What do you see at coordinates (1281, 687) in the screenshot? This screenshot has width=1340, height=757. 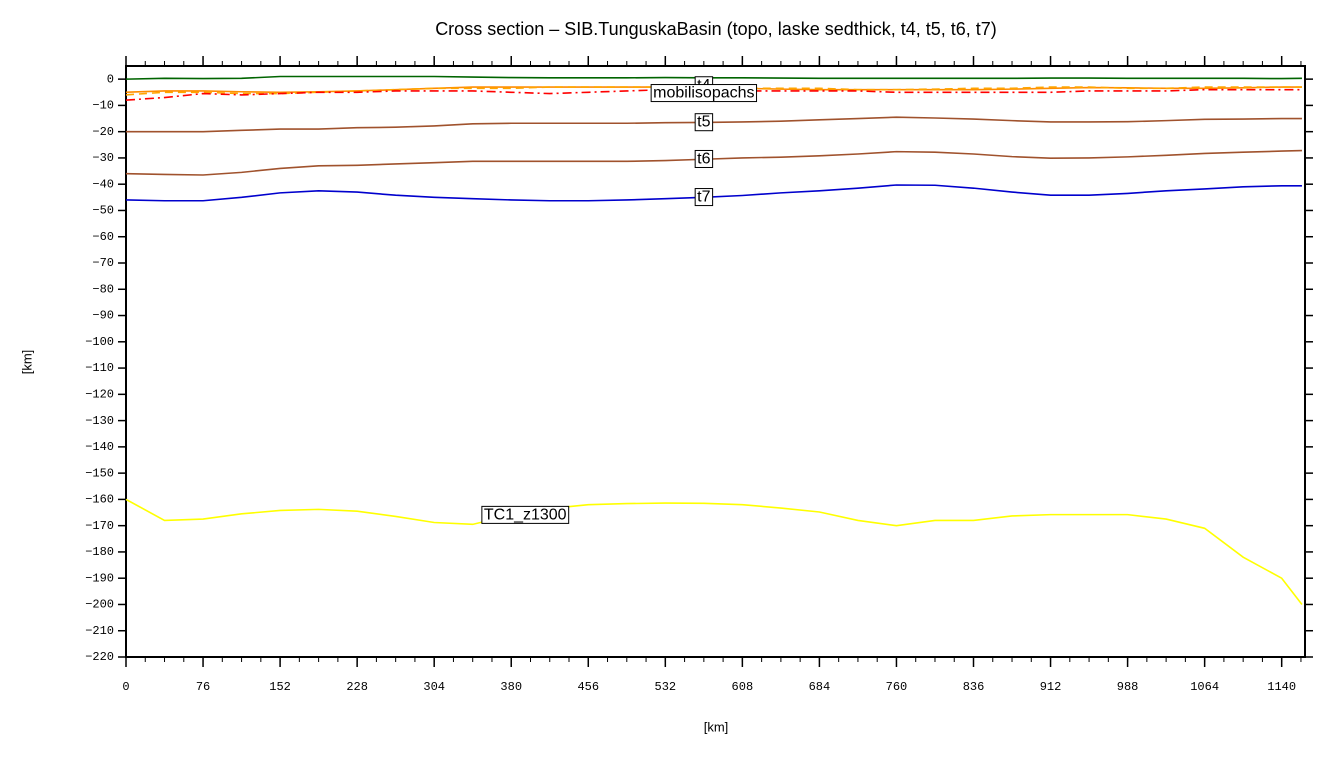 I see `x-tick-label: 1140` at bounding box center [1281, 687].